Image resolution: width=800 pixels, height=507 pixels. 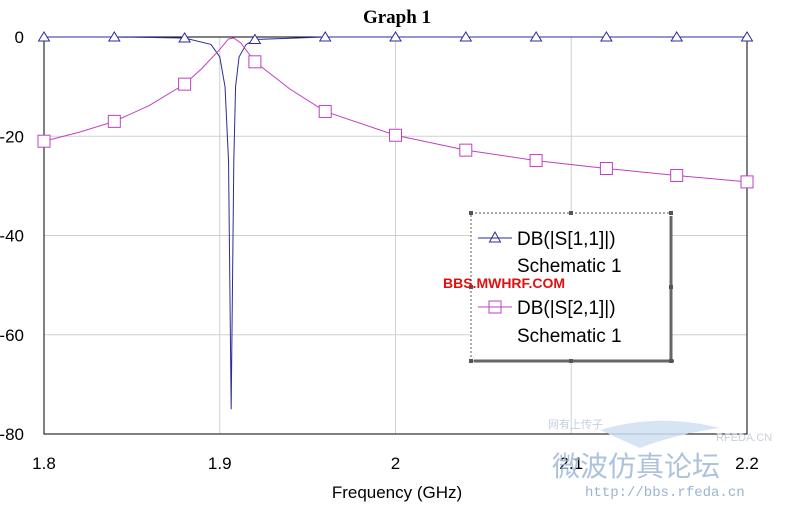 What do you see at coordinates (397, 492) in the screenshot?
I see `x-axis-label: Frequency (GHz)` at bounding box center [397, 492].